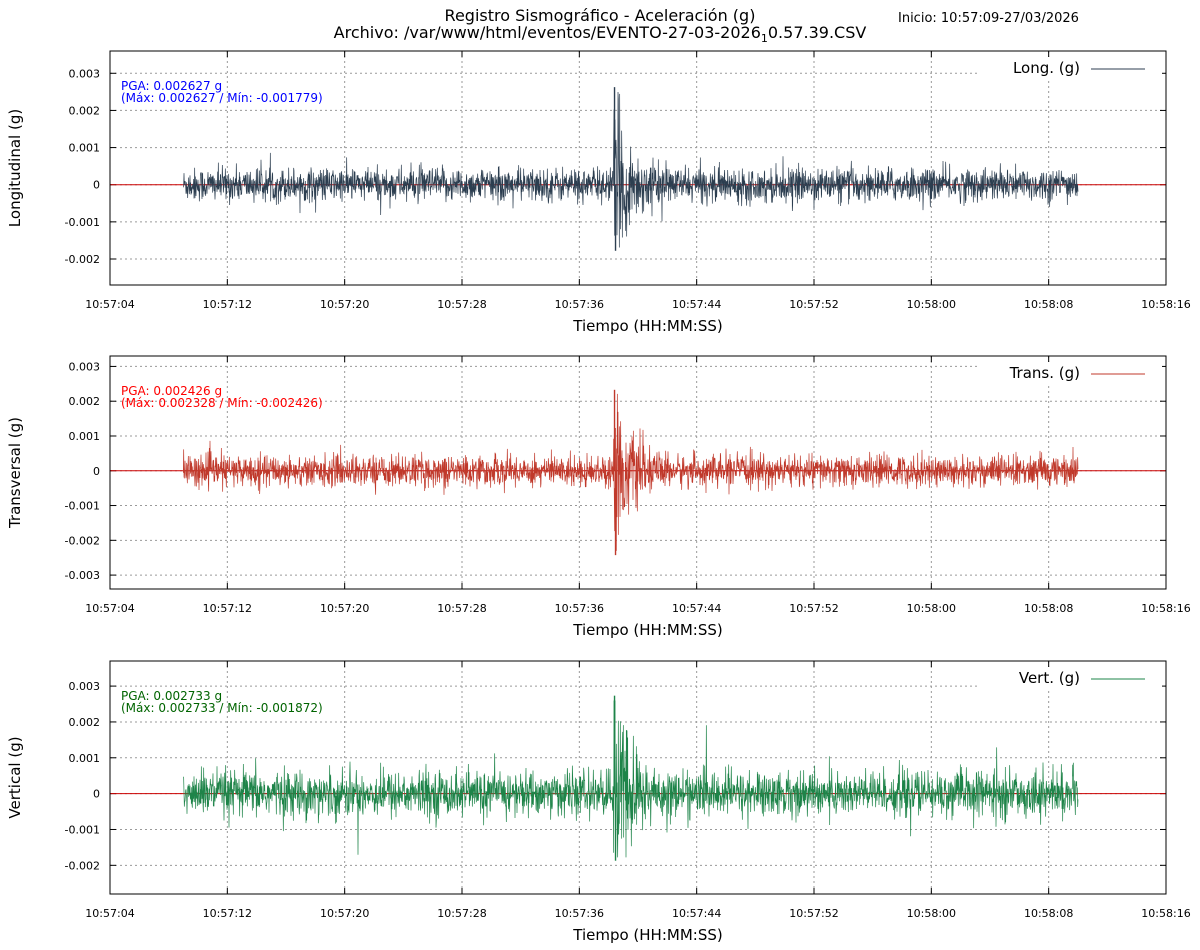 Image resolution: width=1200 pixels, height=950 pixels. What do you see at coordinates (1046, 68) in the screenshot?
I see `legend-label: Long. (g)` at bounding box center [1046, 68].